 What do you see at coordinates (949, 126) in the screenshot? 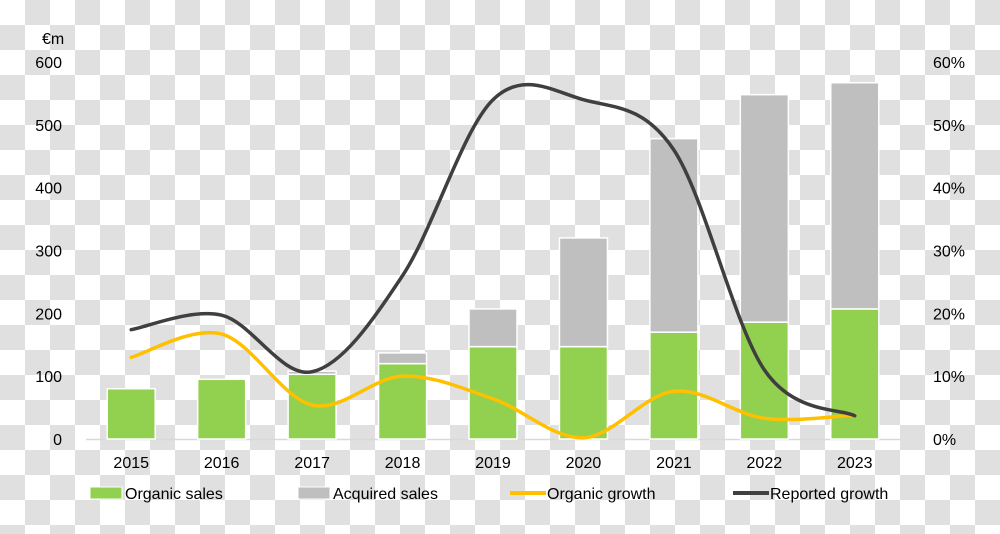
I see `y2-tick-label: 50%` at bounding box center [949, 126].